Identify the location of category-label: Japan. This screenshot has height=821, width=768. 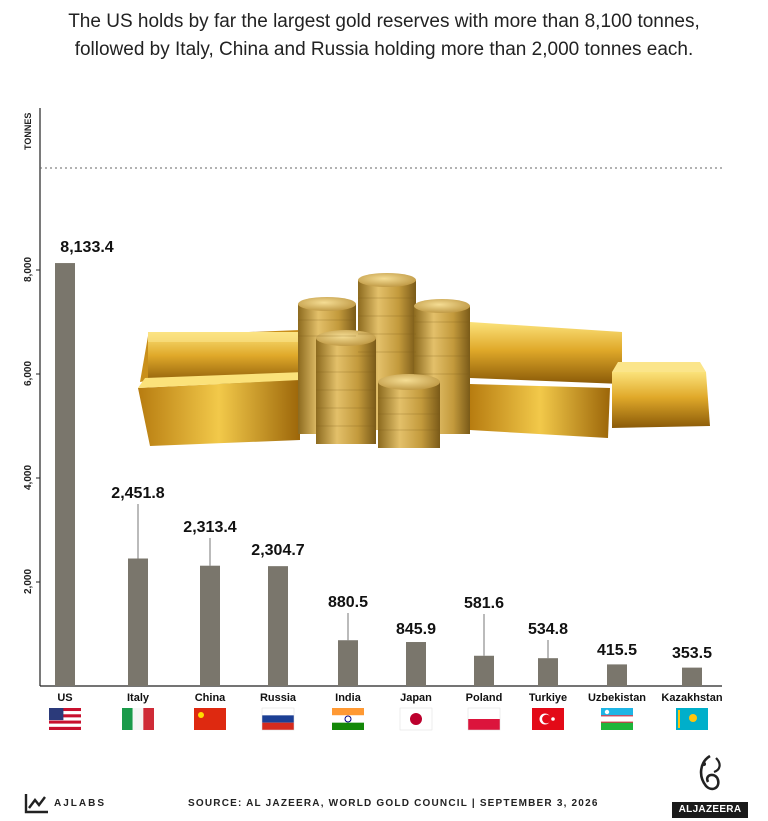
(416, 698).